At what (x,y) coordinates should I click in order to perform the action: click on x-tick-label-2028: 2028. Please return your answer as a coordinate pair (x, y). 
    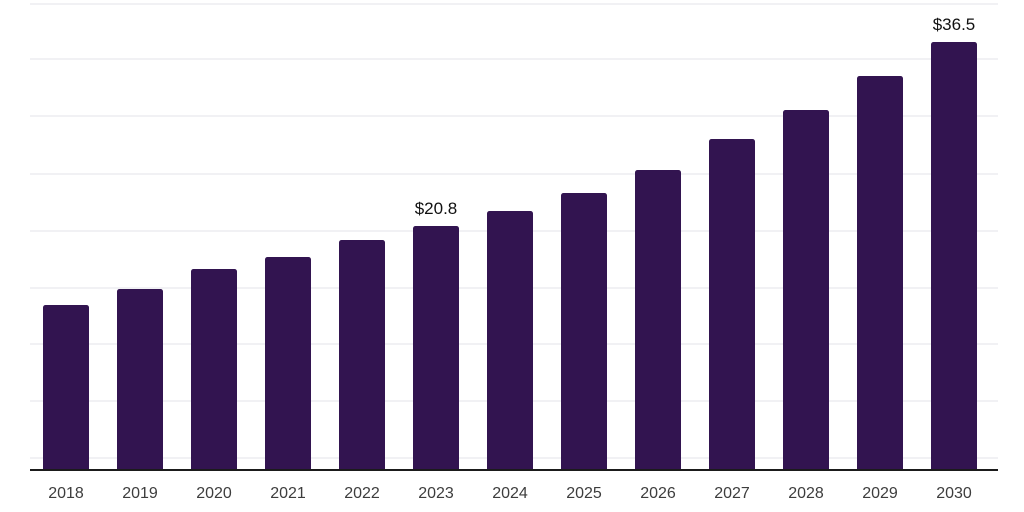
    Looking at the image, I should click on (806, 493).